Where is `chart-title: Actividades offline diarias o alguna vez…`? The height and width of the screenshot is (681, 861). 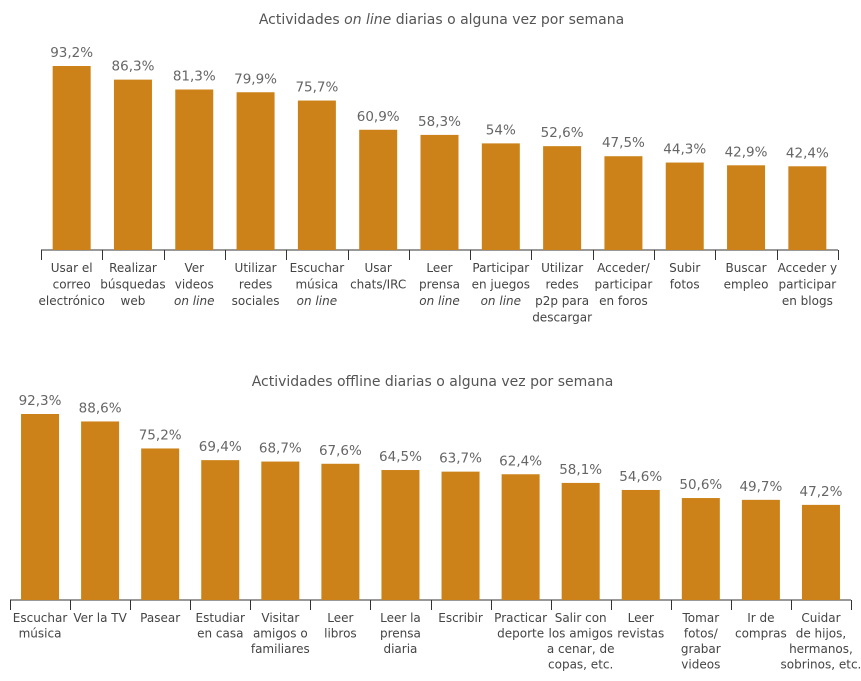
chart-title: Actividades offline diarias o alguna vez… is located at coordinates (433, 382).